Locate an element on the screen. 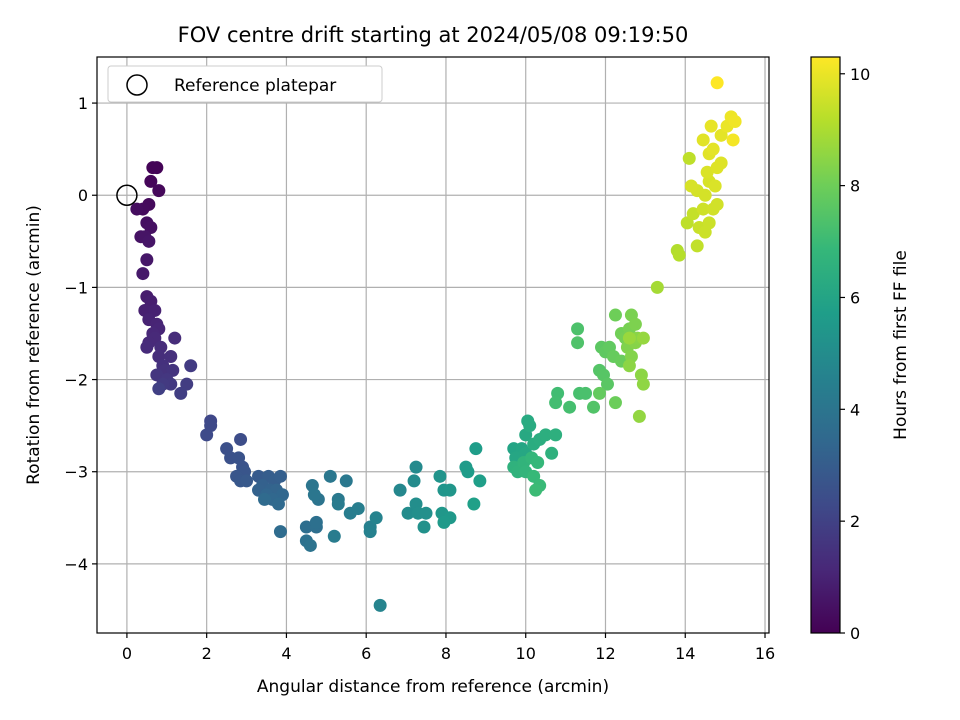  colorbar-frame is located at coordinates (825, 345).